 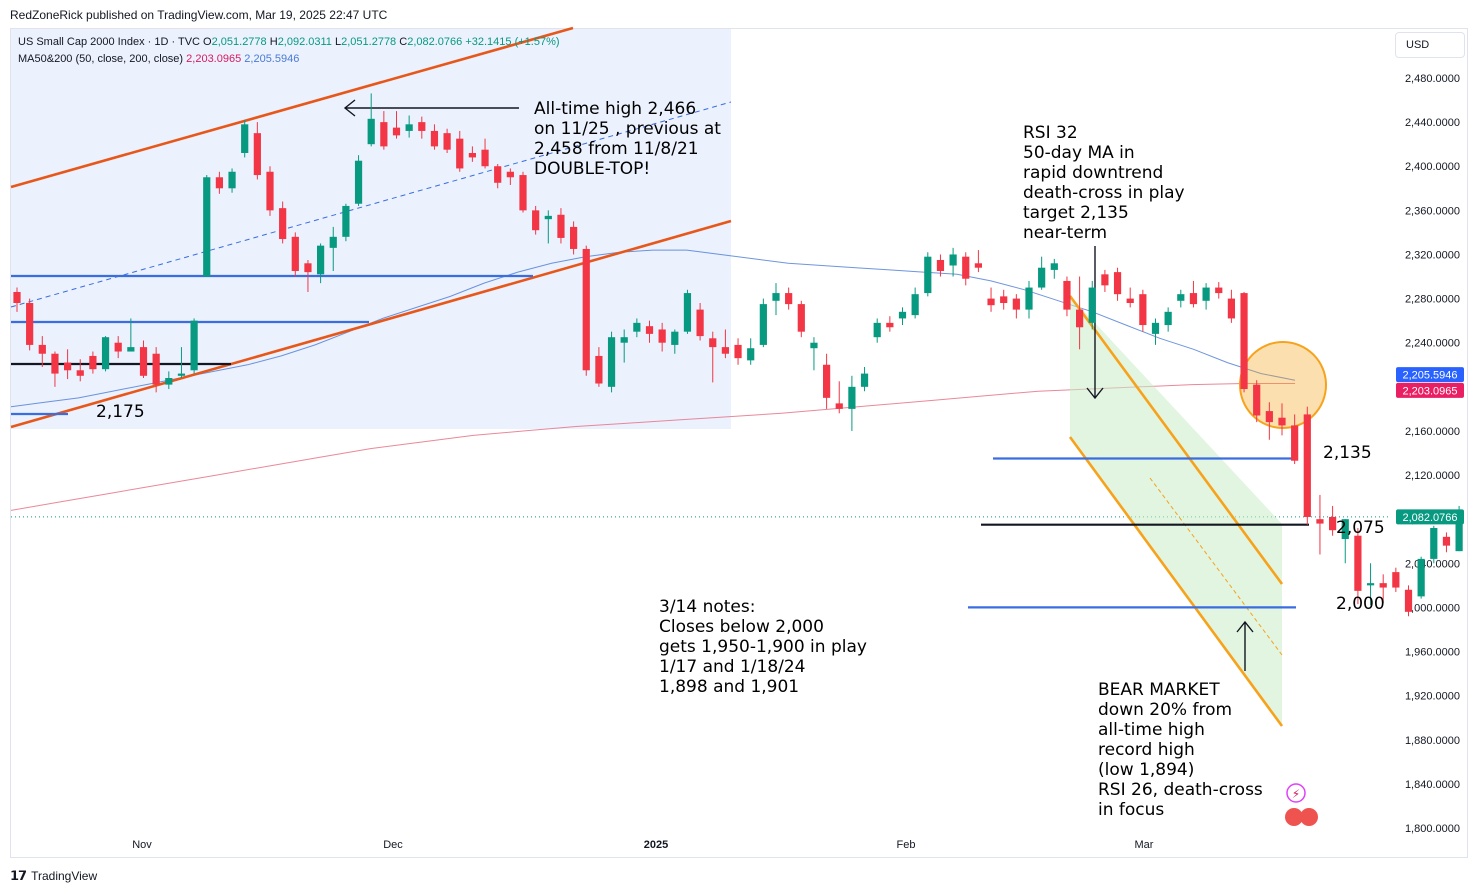 What do you see at coordinates (109, 42) in the screenshot?
I see `symbol-name: US Small Cap 2000 Index · 1D · TVC` at bounding box center [109, 42].